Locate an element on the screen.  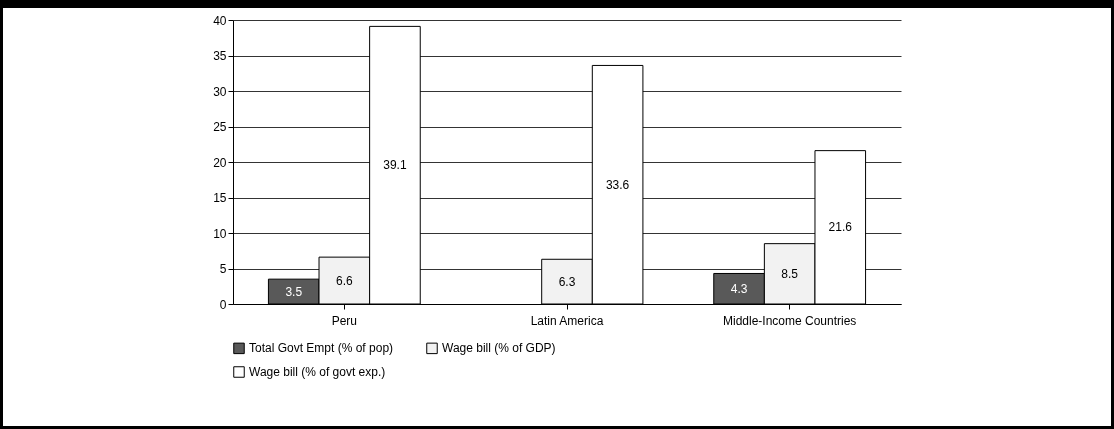
y-tick-label: 30 is located at coordinates (220, 91).